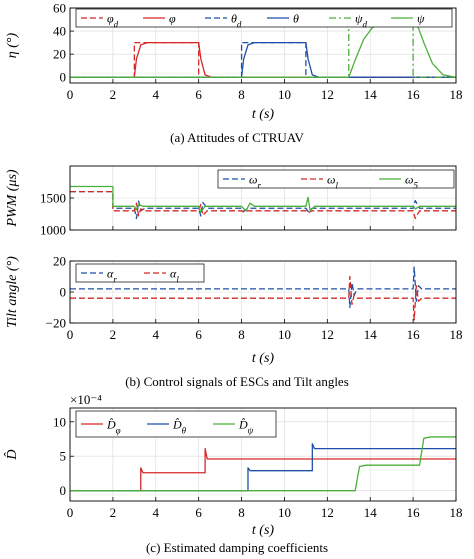 The image size is (474, 559). Describe the element at coordinates (237, 137) in the screenshot. I see `caption-a: (a) Attitudes of CTRUAV` at that location.